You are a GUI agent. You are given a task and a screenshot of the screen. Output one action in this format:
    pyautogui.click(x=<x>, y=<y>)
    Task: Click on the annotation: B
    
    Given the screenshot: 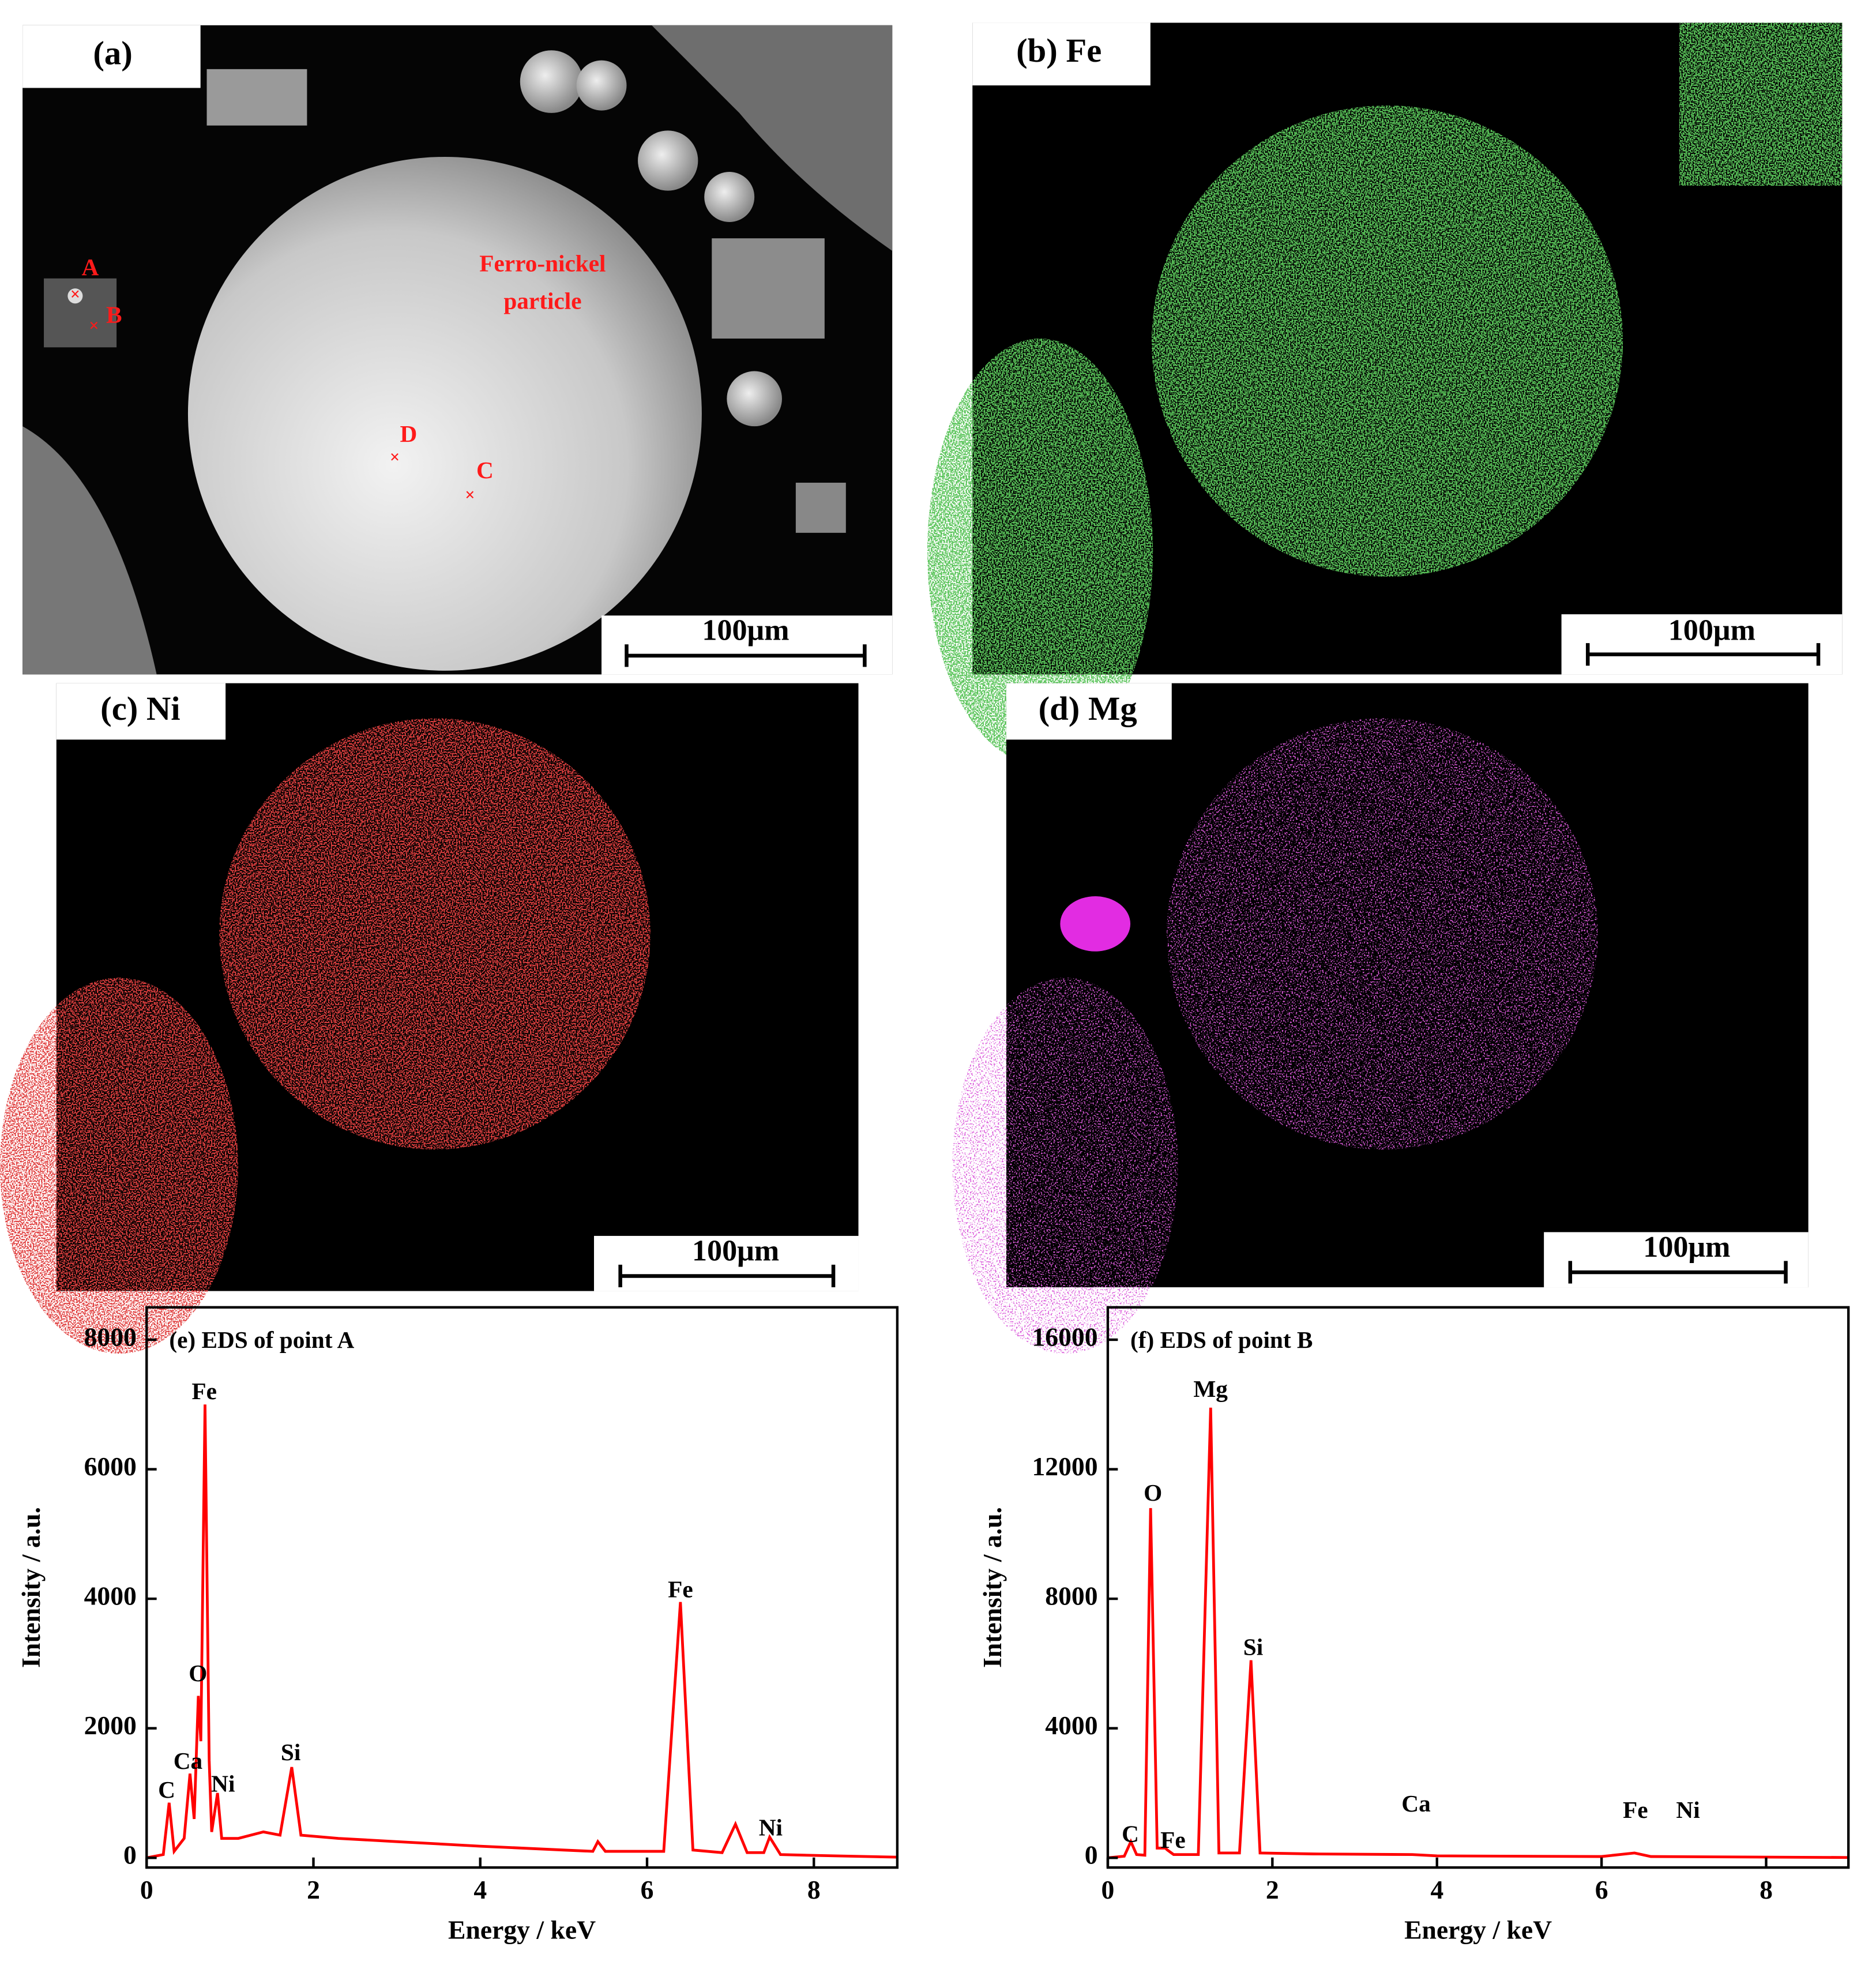 What is the action you would take?
    pyautogui.click(x=114, y=315)
    